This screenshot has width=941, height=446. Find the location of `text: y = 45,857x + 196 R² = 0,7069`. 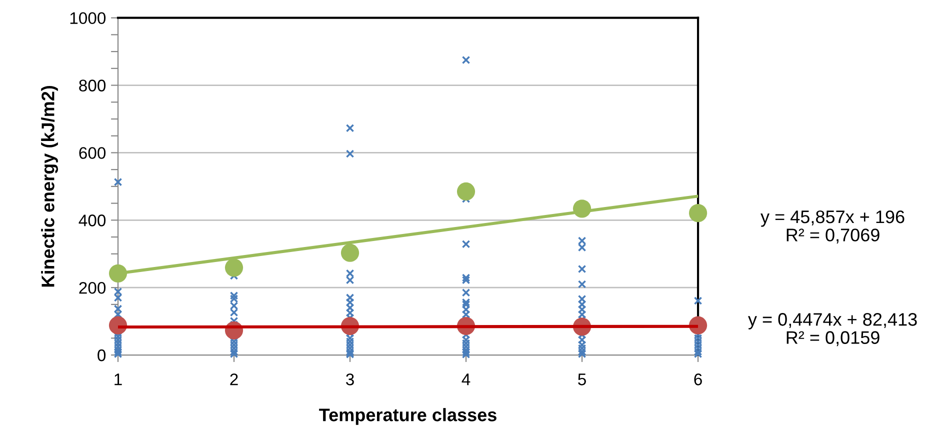

text: y = 45,857x + 196 R² = 0,7069 is located at coordinates (832, 227).